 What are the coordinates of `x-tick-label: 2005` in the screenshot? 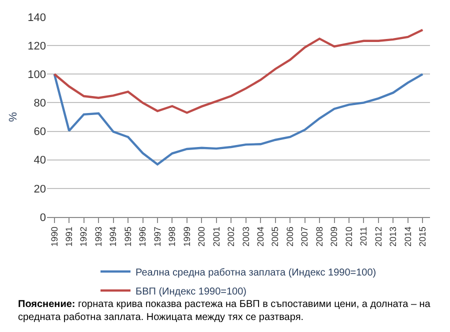 It's located at (275, 236).